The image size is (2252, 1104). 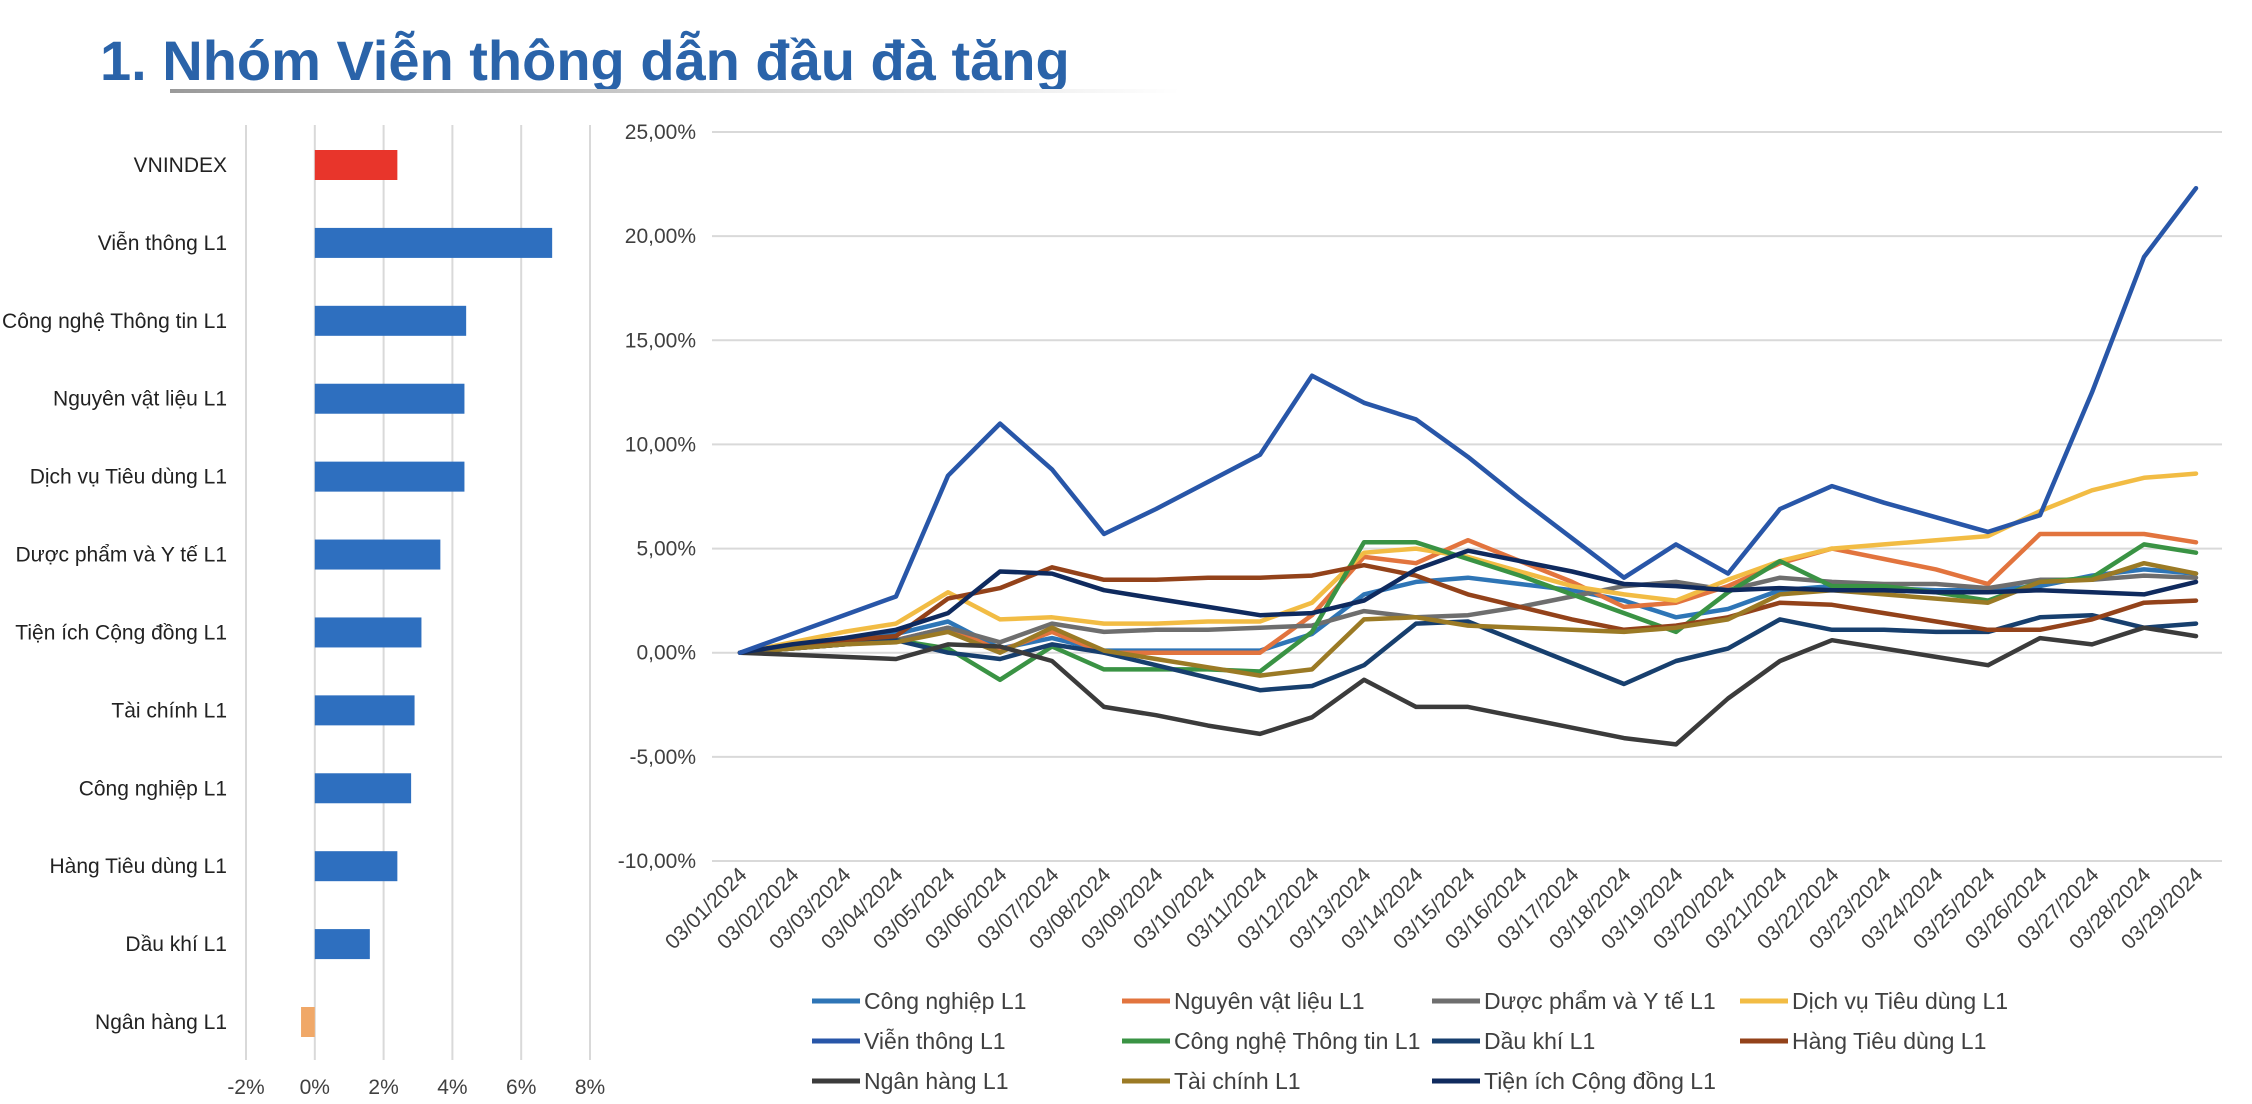 What do you see at coordinates (1237, 1081) in the screenshot?
I see `legend-label: Tài chính L1` at bounding box center [1237, 1081].